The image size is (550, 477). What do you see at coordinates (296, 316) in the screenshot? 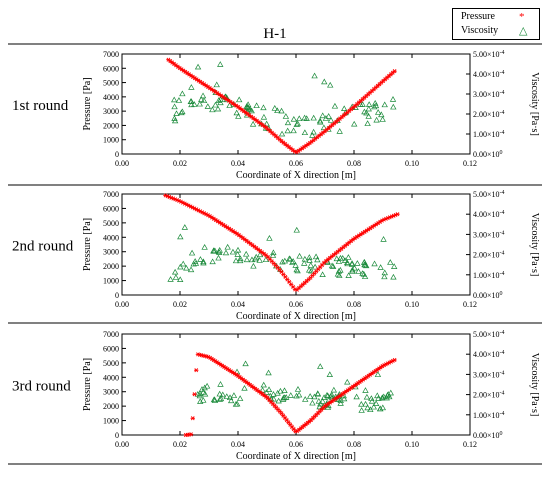
I see `x-axis-label: Coordinate of X direction [m]` at bounding box center [296, 316].